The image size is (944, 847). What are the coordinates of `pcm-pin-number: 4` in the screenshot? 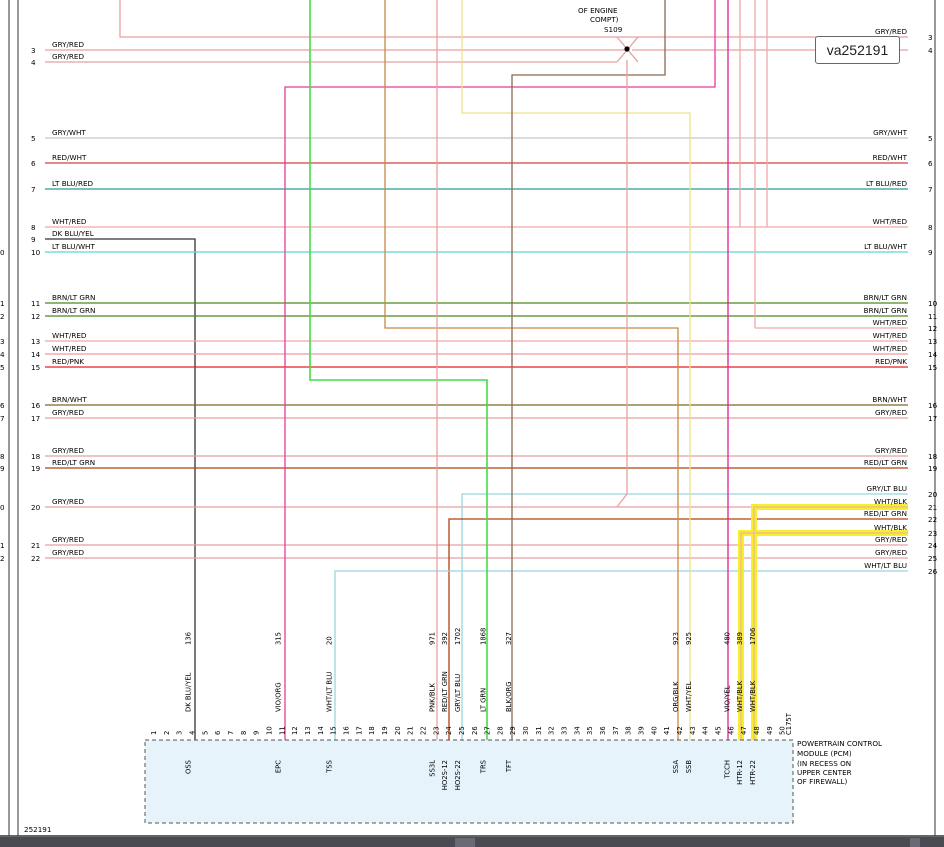 It's located at (192, 733).